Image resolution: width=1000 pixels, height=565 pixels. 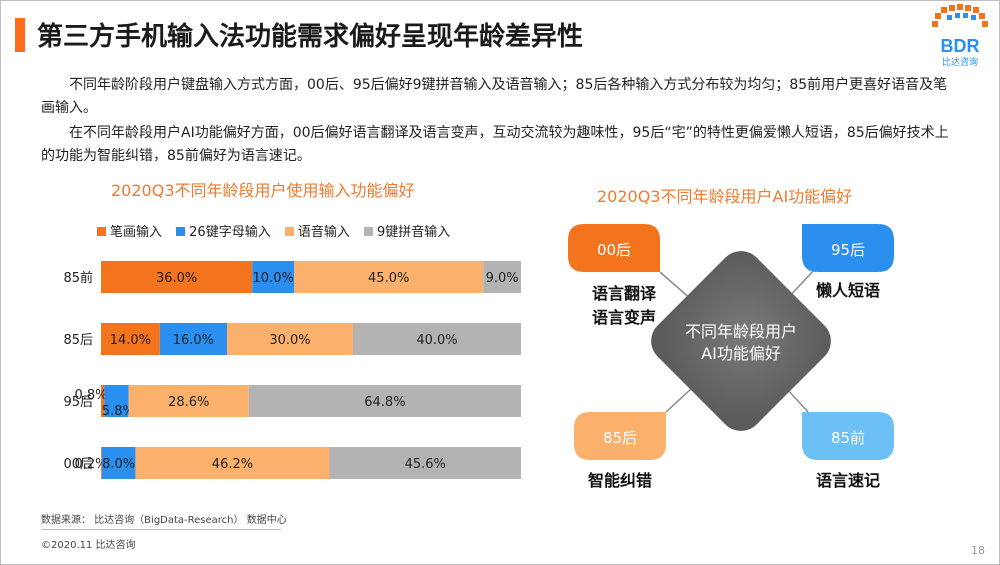 I want to click on data-label: 28.6%, so click(x=188, y=402).